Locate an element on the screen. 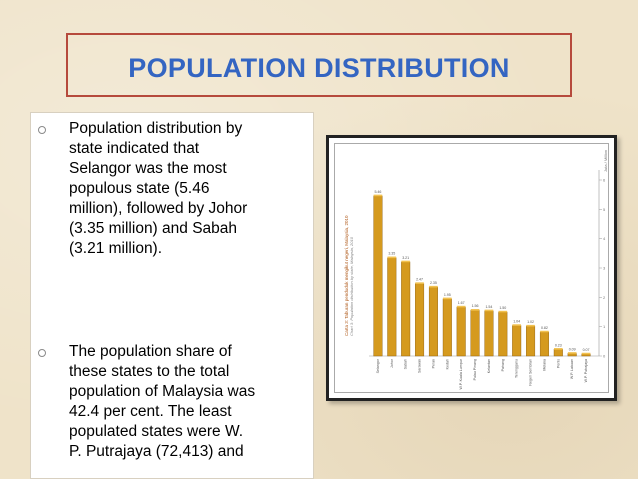 The width and height of the screenshot is (638, 479). category-label: Melaka is located at coordinates (544, 365).